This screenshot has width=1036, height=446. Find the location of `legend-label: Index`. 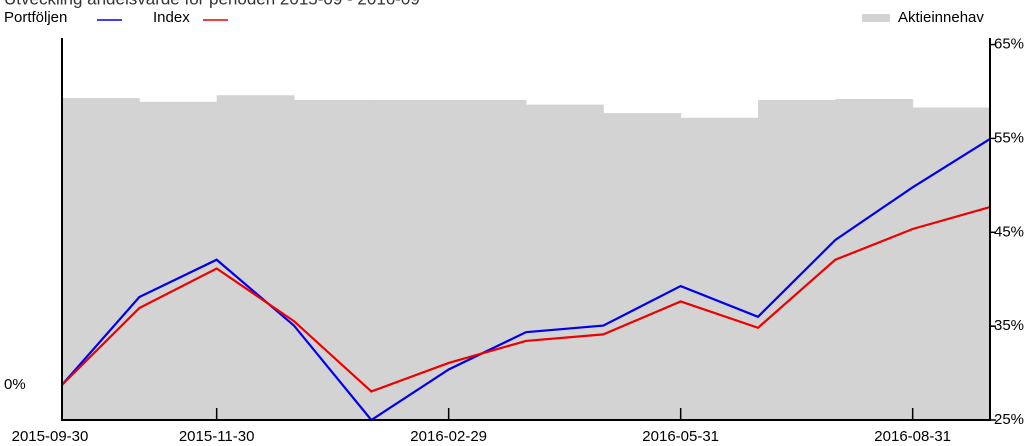

legend-label: Index is located at coordinates (171, 17).